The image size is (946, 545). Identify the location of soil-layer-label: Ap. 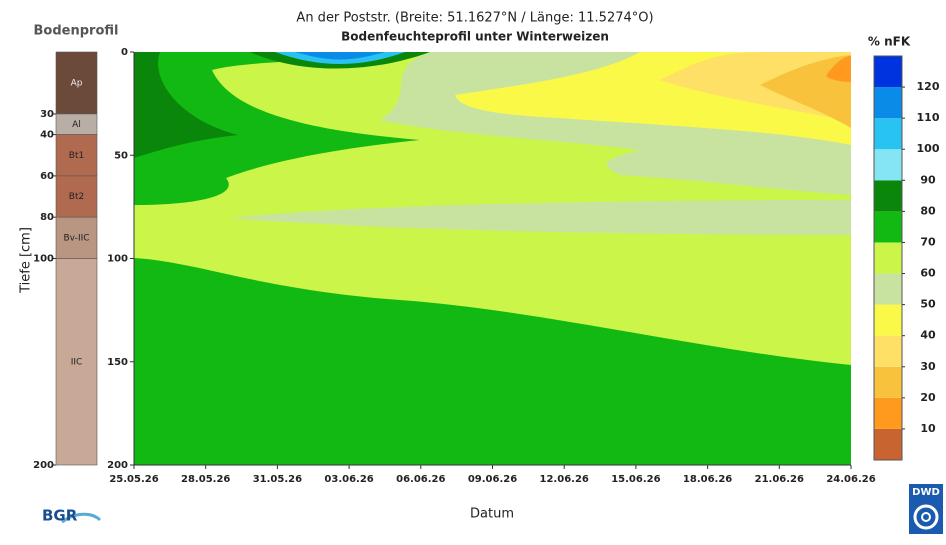
(77, 83).